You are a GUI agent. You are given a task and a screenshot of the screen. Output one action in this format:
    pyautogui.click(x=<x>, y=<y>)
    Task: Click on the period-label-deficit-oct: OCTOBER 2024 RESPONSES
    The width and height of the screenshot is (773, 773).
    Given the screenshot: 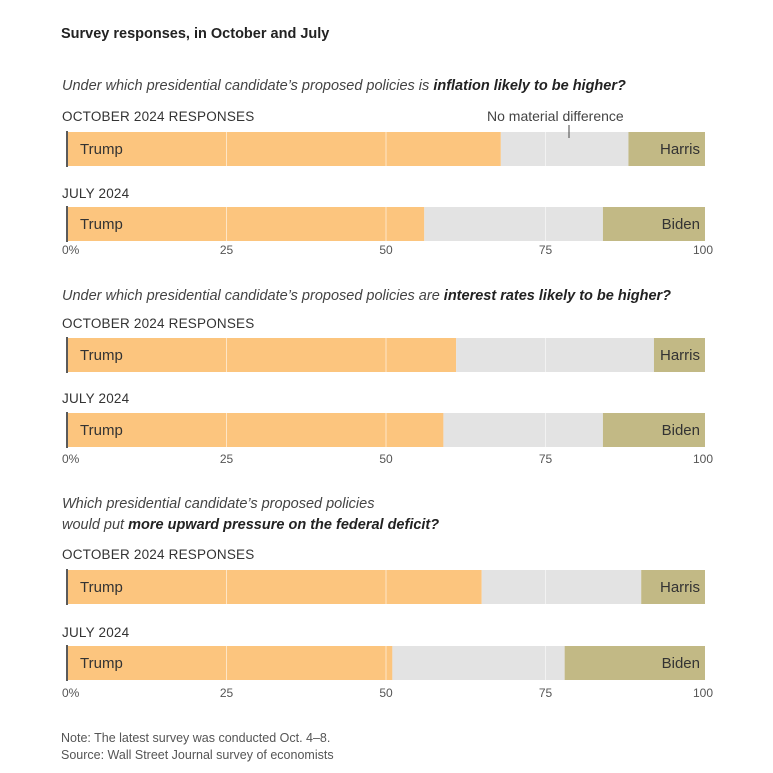 What is the action you would take?
    pyautogui.click(x=158, y=554)
    